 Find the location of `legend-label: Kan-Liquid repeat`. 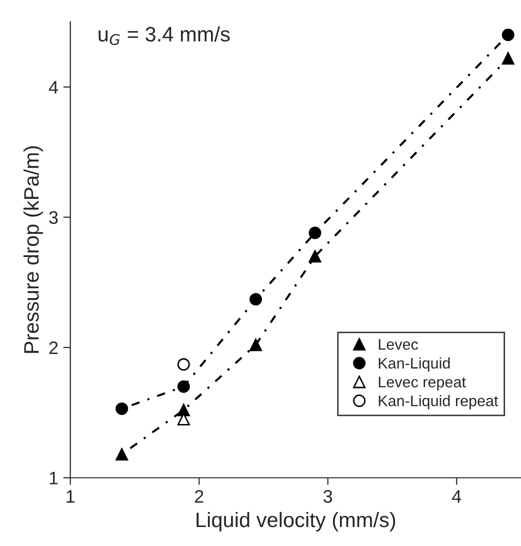

legend-label: Kan-Liquid repeat is located at coordinates (438, 402).